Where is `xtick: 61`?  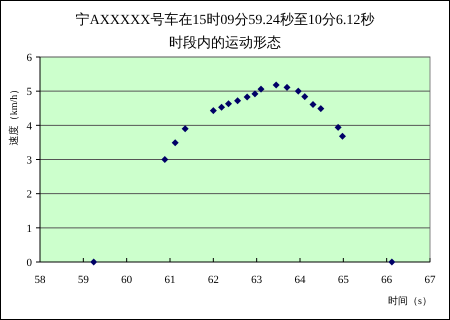
xtick: 61 is located at coordinates (170, 280).